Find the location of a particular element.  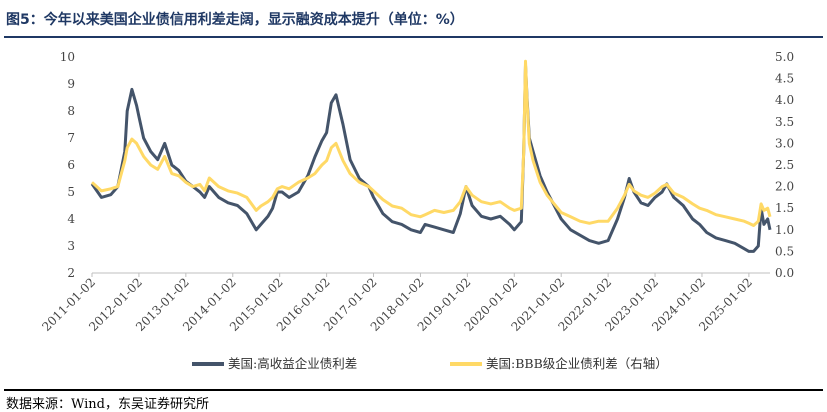

right-tick-label: 1.0 is located at coordinates (784, 230).